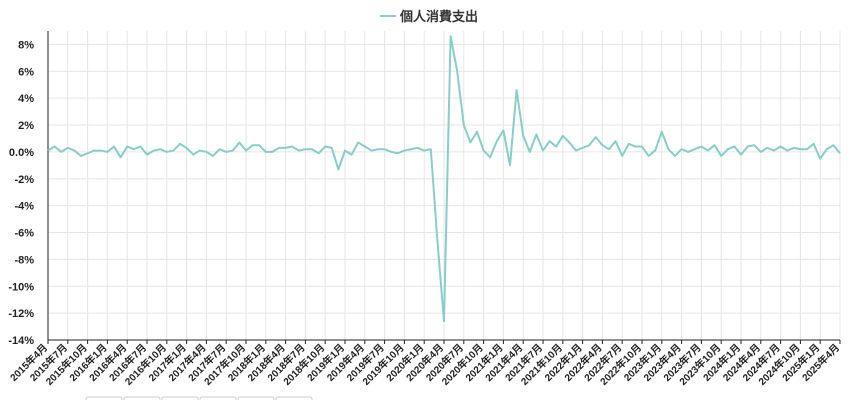 This screenshot has height=405, width=850. Describe the element at coordinates (24, 234) in the screenshot. I see `y-tick-label: -6%` at that location.